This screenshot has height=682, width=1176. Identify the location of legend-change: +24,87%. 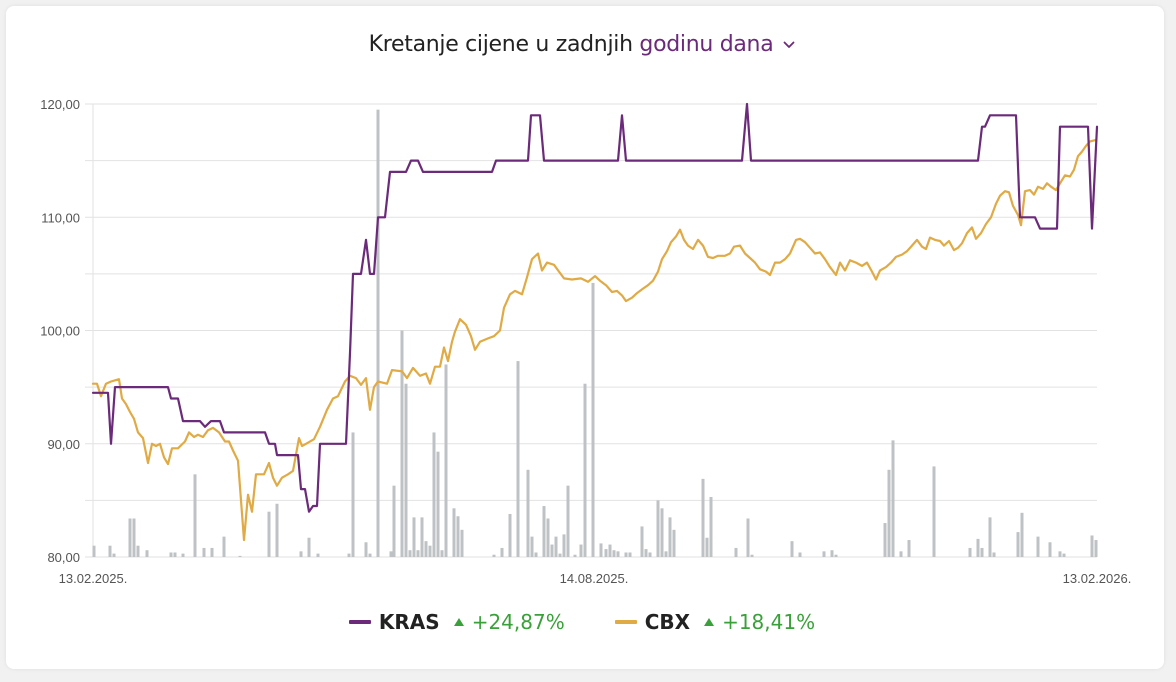
(518, 622).